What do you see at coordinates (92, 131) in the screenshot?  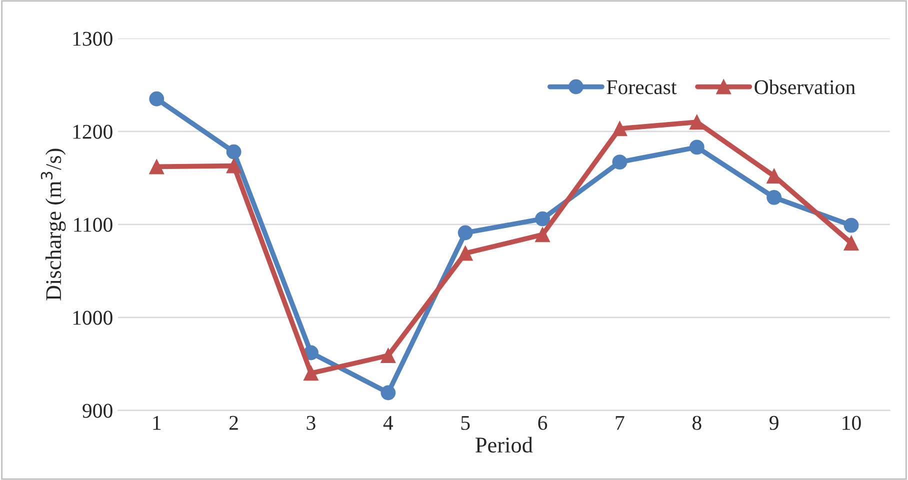 I see `y-tick-label: 1200` at bounding box center [92, 131].